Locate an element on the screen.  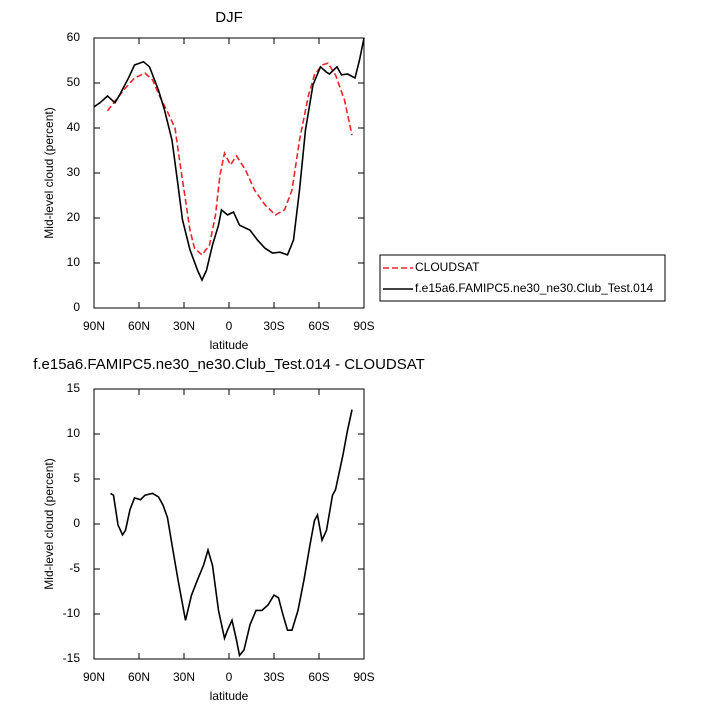
y-tick-label: -10 is located at coordinates (72, 613).